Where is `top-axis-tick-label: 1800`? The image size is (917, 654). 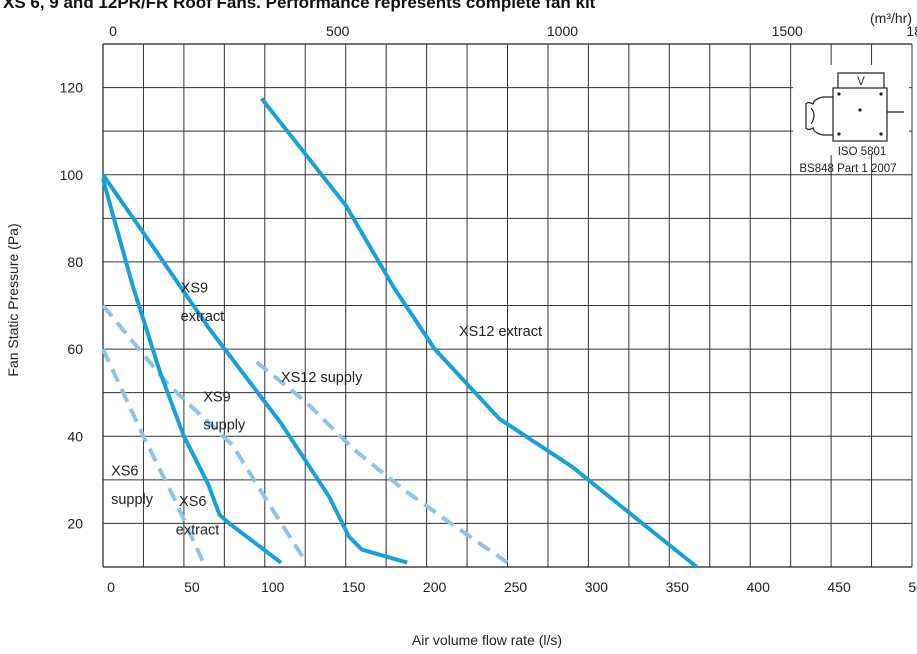
top-axis-tick-label: 1800 is located at coordinates (911, 31).